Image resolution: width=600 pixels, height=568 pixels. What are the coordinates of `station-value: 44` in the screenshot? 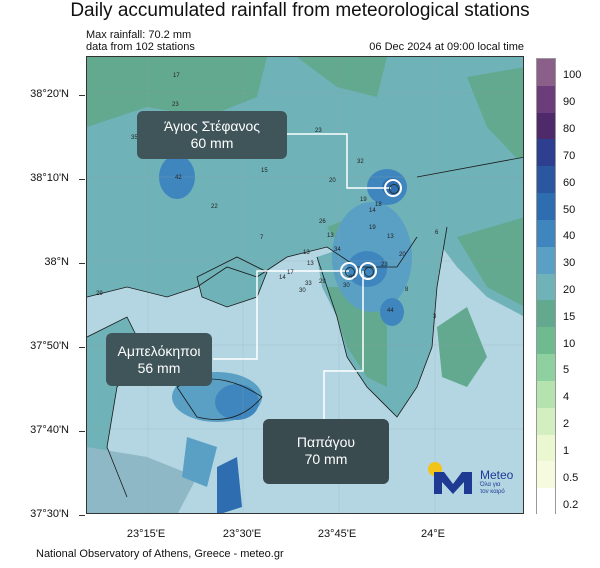 It's located at (390, 311).